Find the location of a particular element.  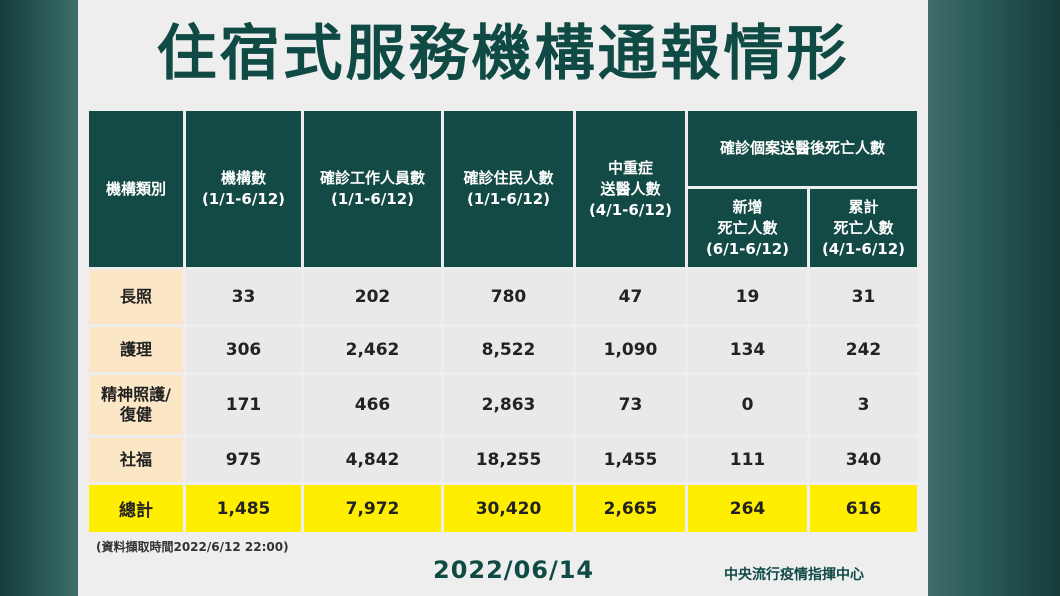

organization-name: 中央流行疫情指揮中心 is located at coordinates (794, 575).